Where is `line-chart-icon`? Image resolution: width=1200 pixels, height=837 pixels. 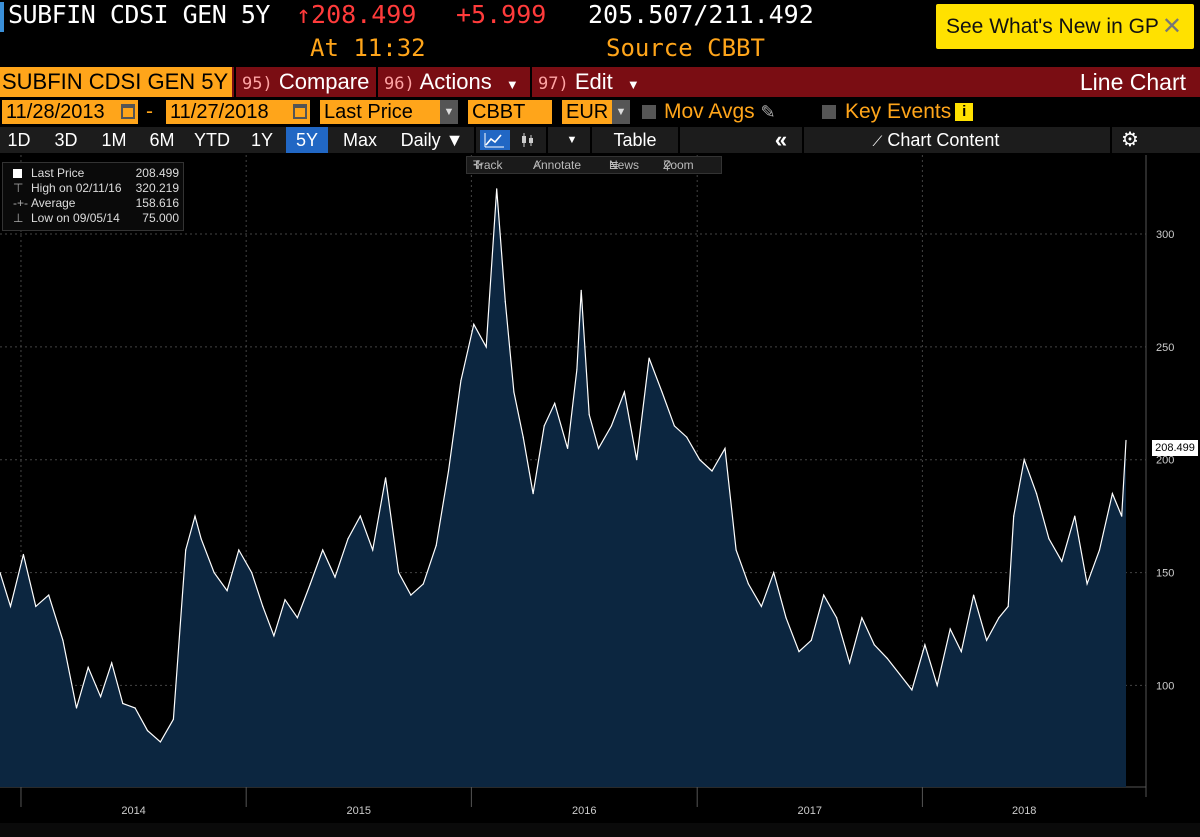
line-chart-icon is located at coordinates (494, 140).